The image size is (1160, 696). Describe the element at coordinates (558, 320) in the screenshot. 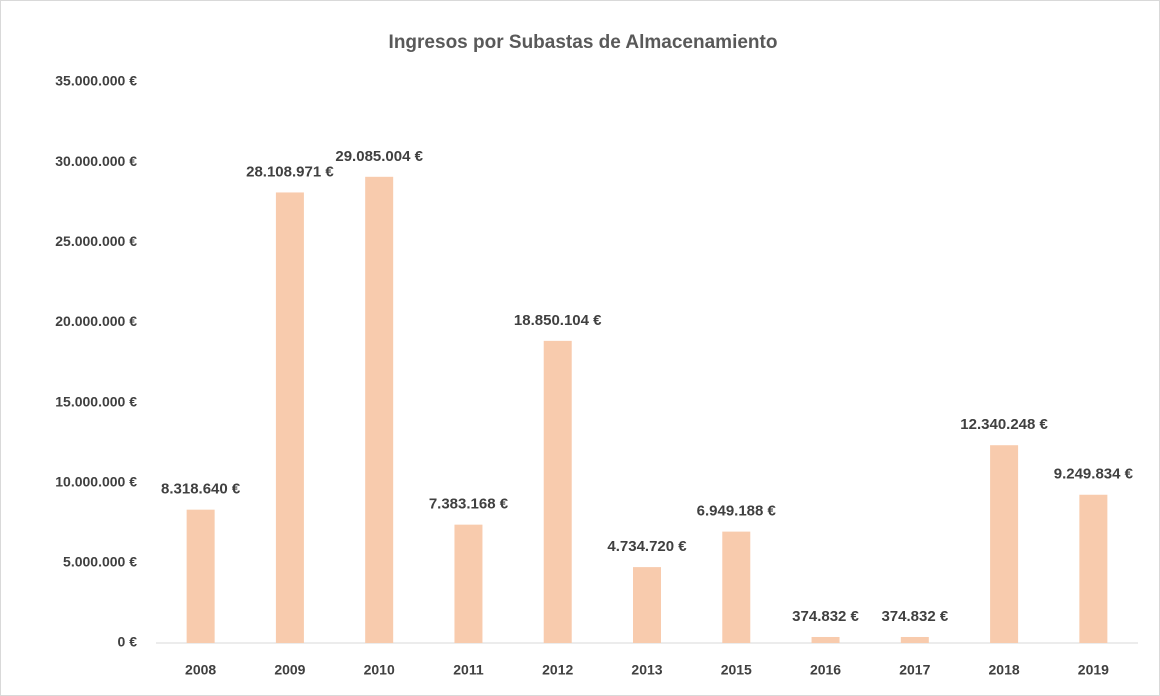

I see `value-label: 18.850.104 €` at that location.